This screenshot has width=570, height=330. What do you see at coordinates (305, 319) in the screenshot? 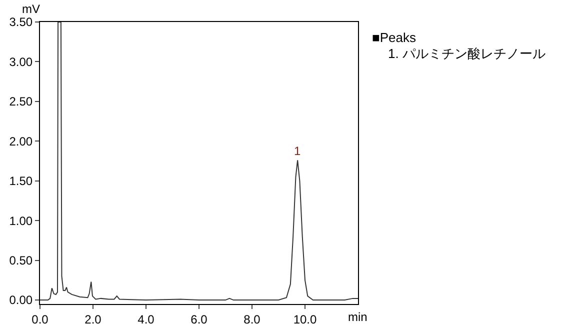
I see `x-tick-label: 10.0` at bounding box center [305, 319].